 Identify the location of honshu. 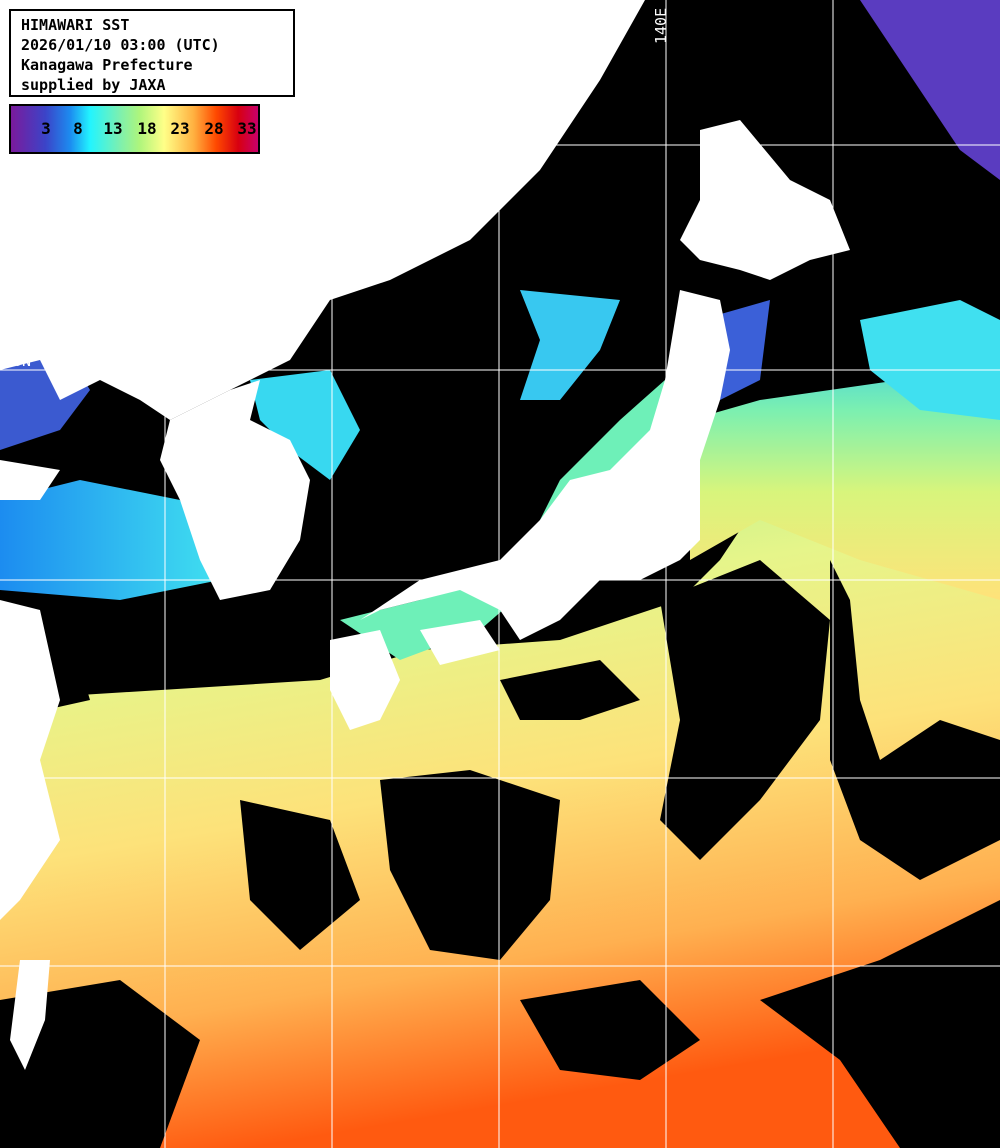
(545, 465).